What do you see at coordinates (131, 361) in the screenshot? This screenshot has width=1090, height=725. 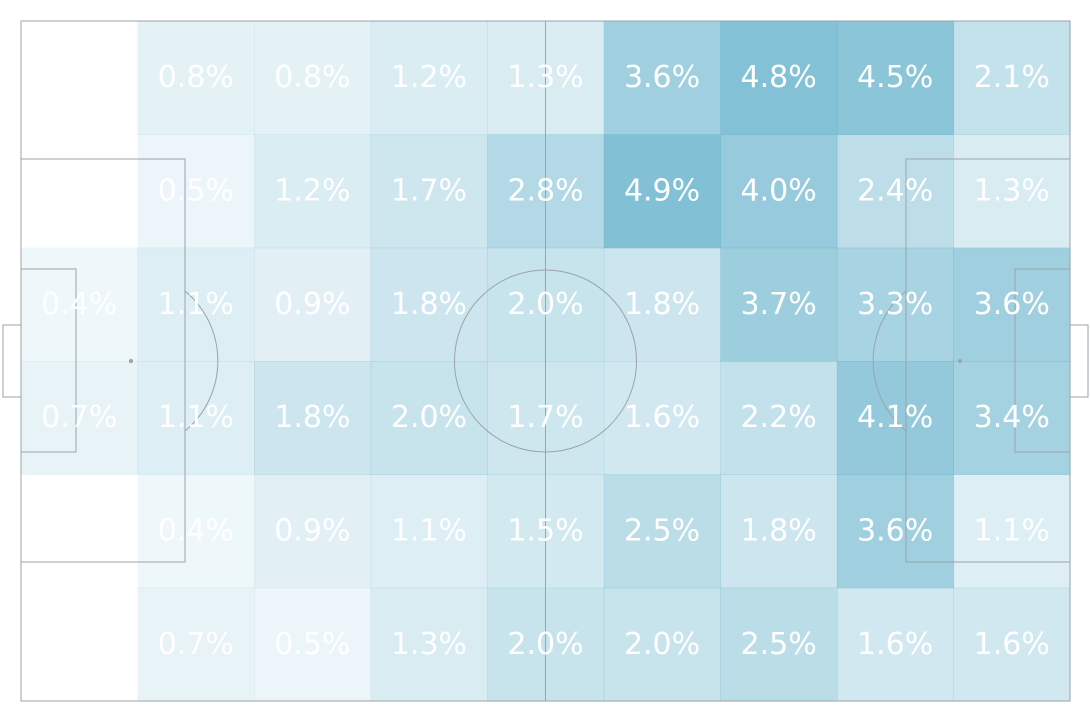 I see `left-penalty-spot` at bounding box center [131, 361].